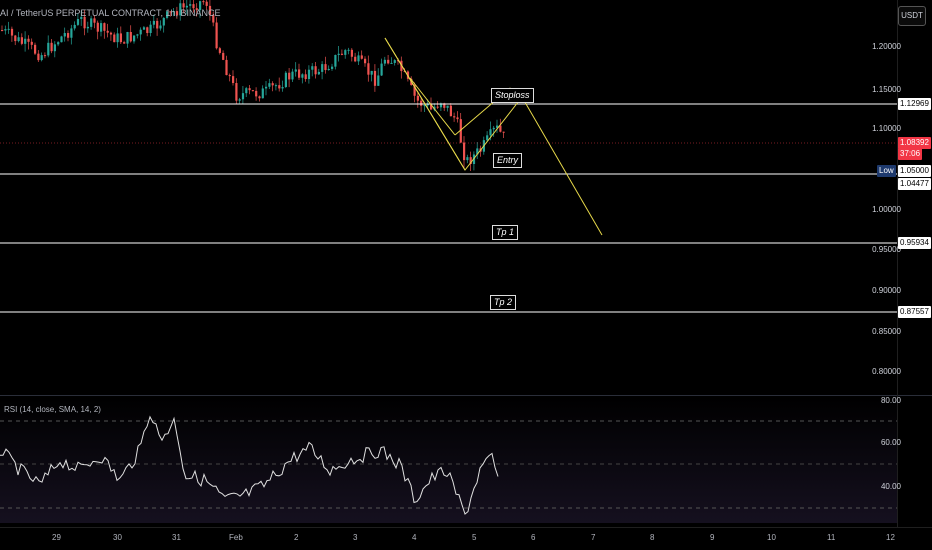 This screenshot has width=932, height=550. Describe the element at coordinates (912, 16) in the screenshot. I see `currency-button: USDT` at that location.